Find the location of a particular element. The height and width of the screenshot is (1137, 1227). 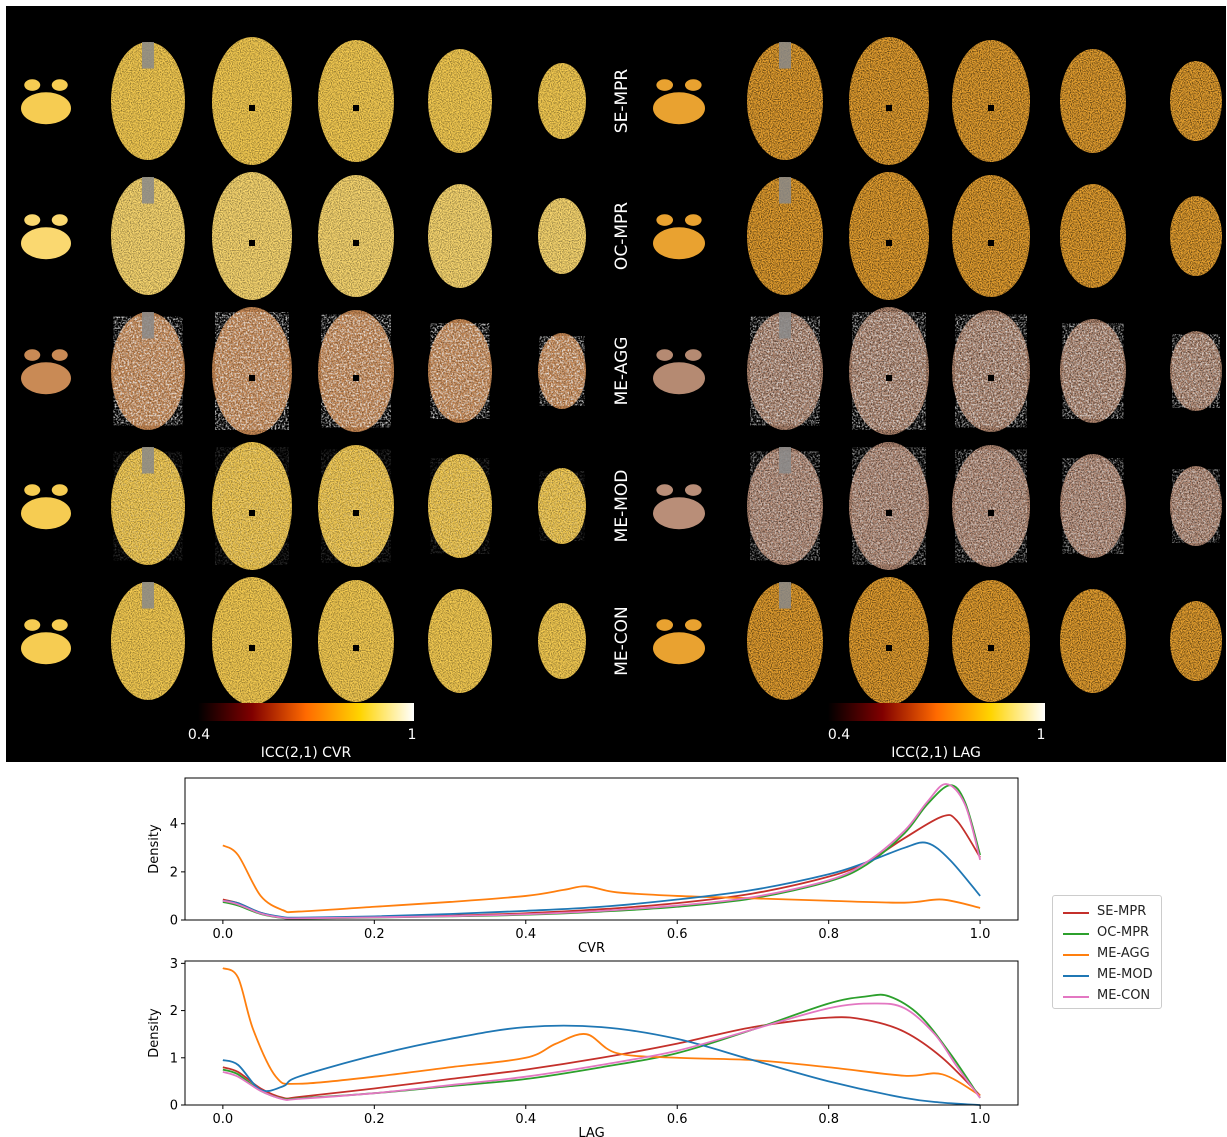

plot-frame is located at coordinates (601, 1033).